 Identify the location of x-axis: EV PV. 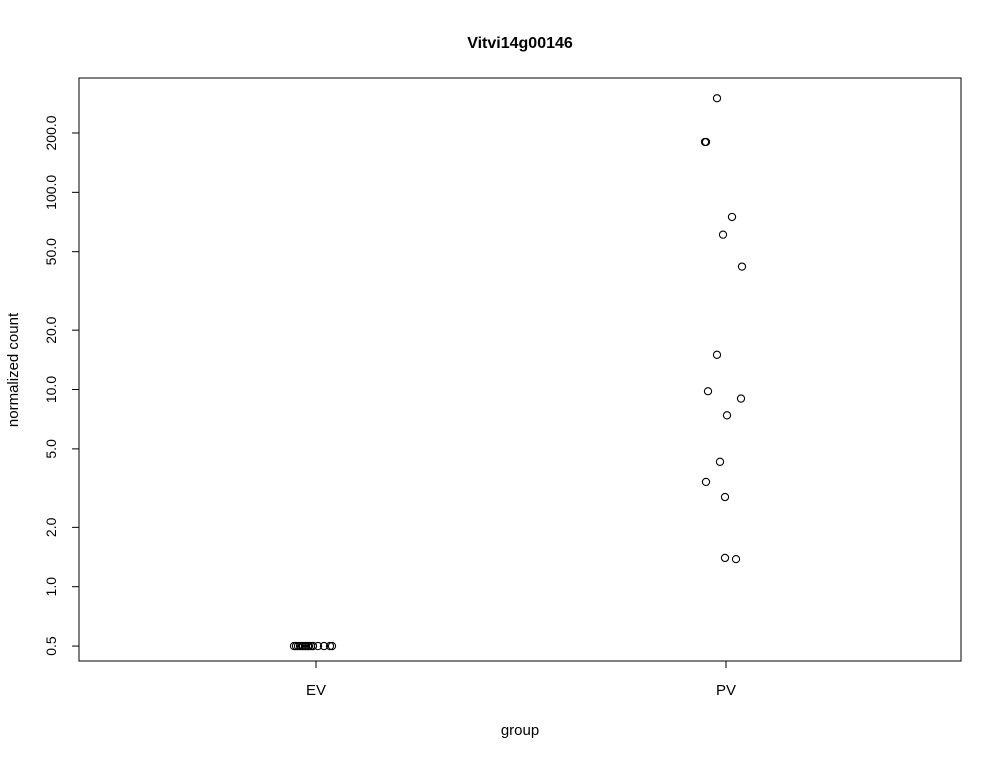
(521, 680).